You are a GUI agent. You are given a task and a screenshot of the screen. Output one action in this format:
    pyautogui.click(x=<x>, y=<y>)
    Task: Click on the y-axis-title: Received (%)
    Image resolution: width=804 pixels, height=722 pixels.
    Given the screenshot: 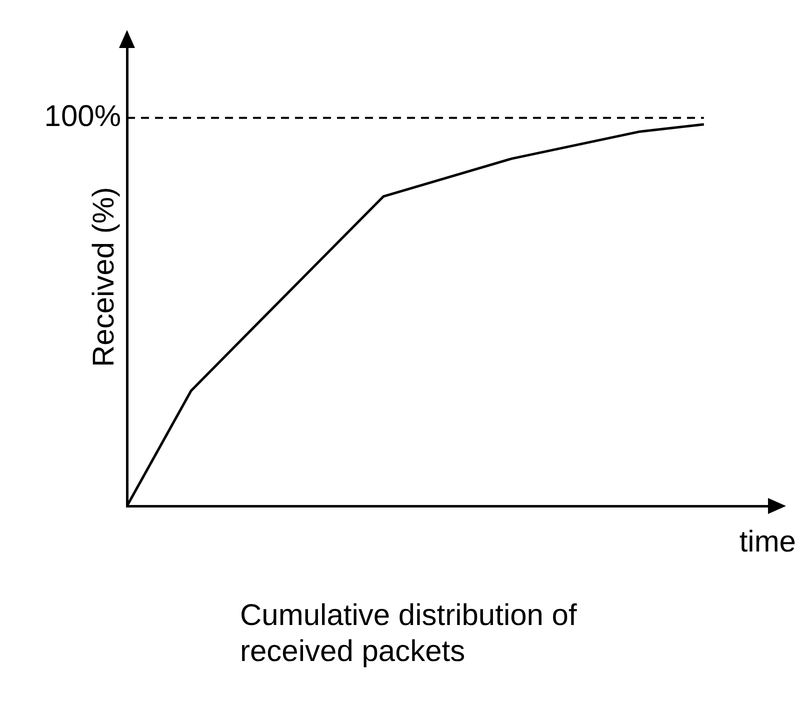 What is the action you would take?
    pyautogui.click(x=103, y=277)
    